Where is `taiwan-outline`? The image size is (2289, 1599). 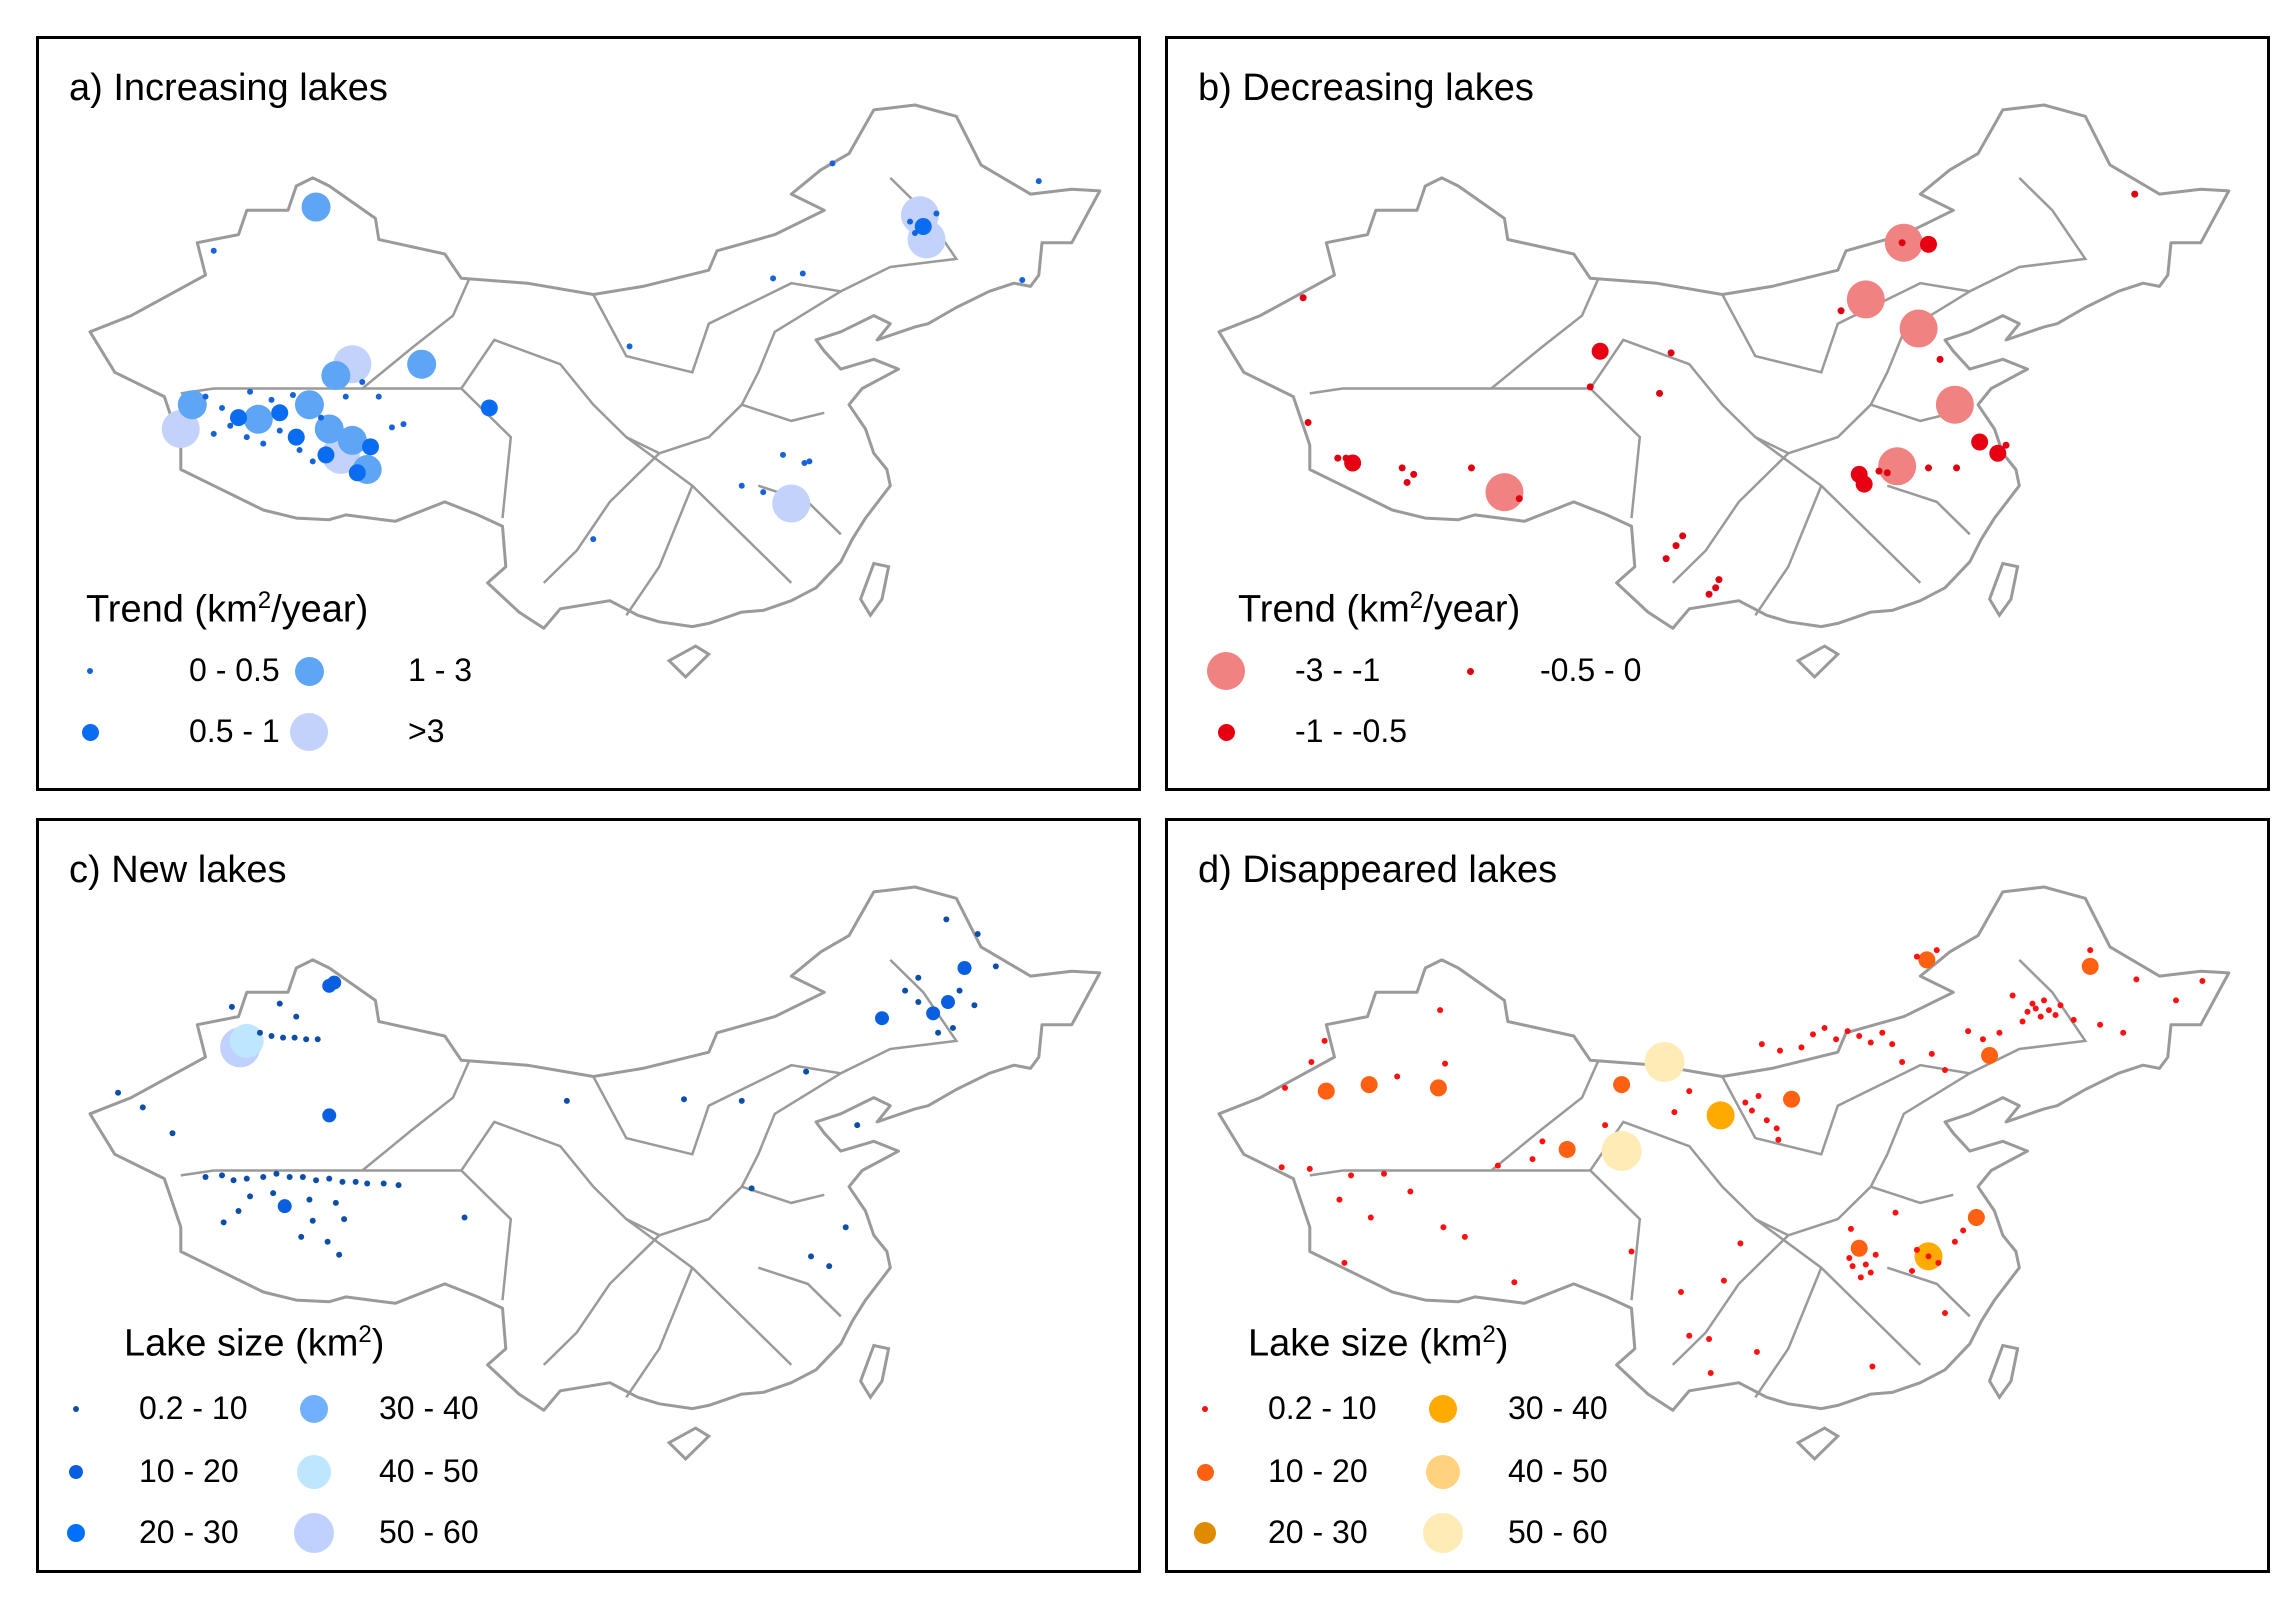 taiwan-outline is located at coordinates (2003, 590).